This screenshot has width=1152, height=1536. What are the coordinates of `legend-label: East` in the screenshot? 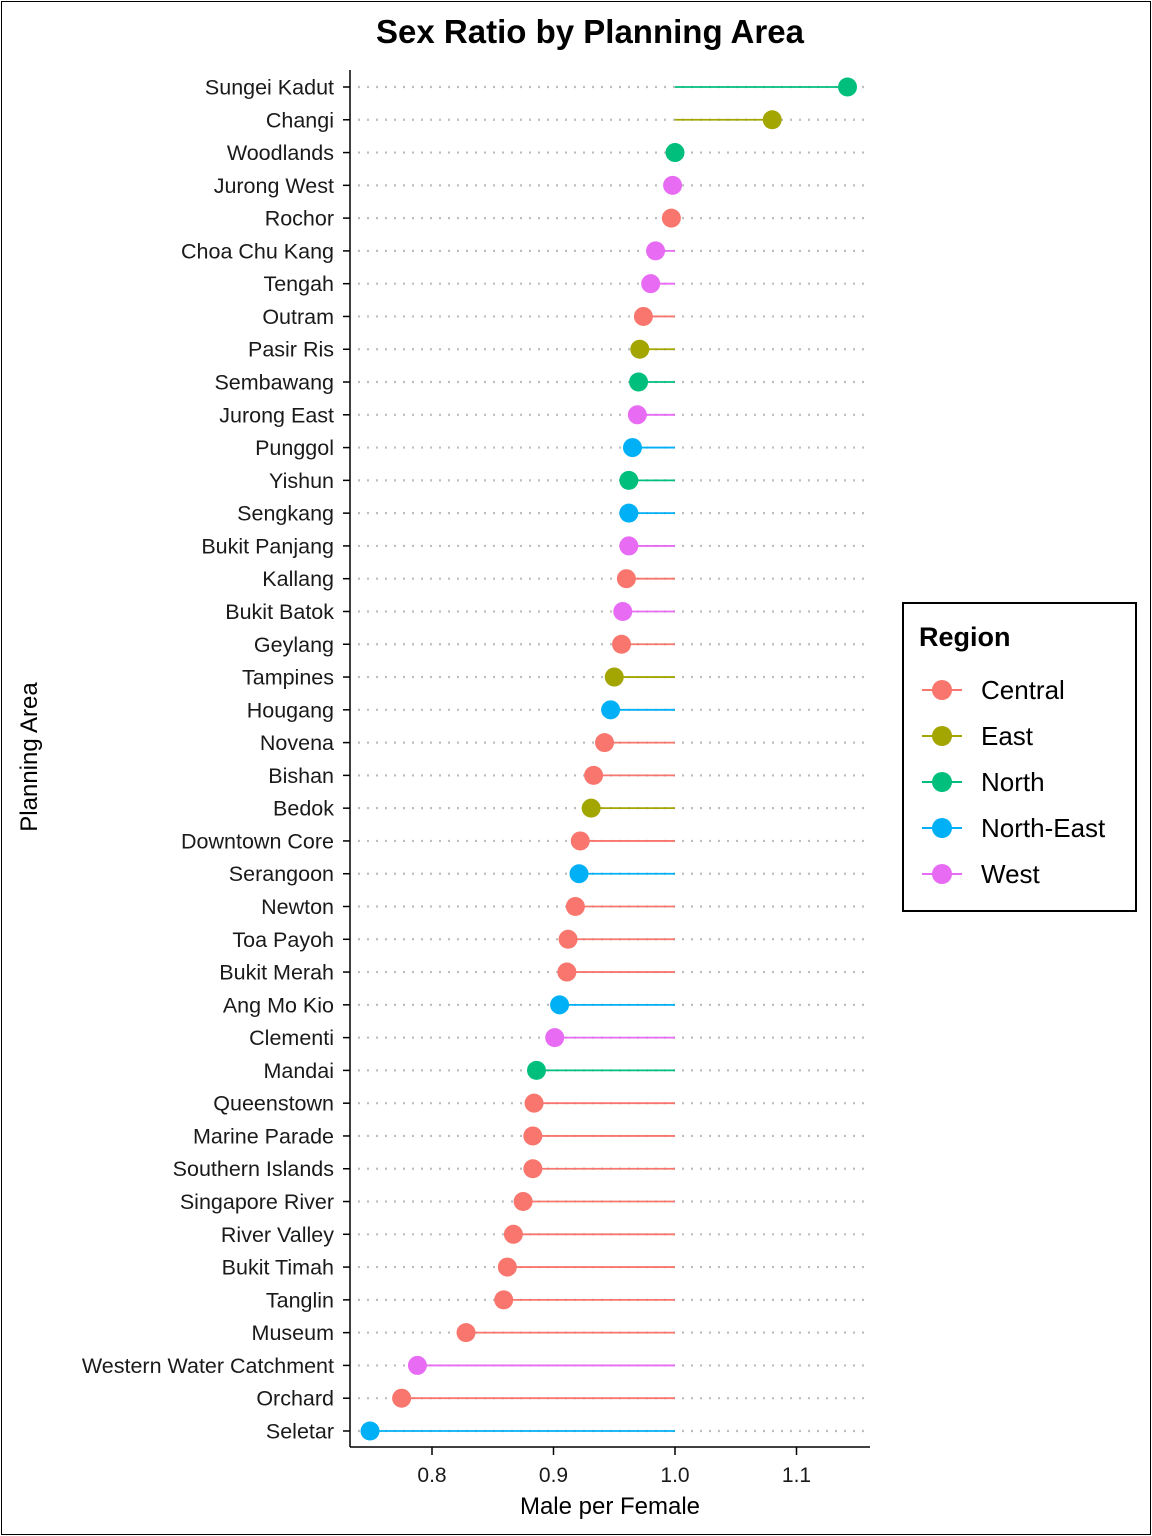 It's located at (1007, 736).